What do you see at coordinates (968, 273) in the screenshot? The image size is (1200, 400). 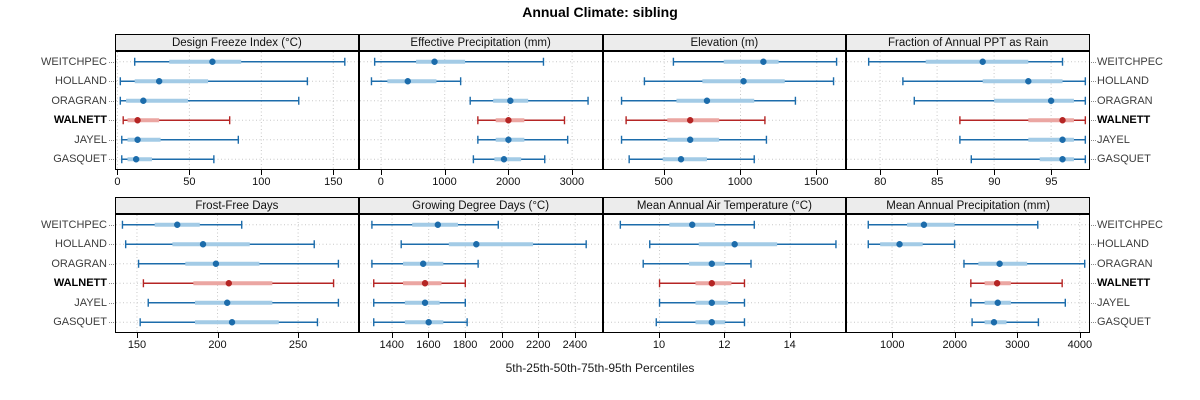 I see `panel-mean-annual-precipitation-mm` at bounding box center [968, 273].